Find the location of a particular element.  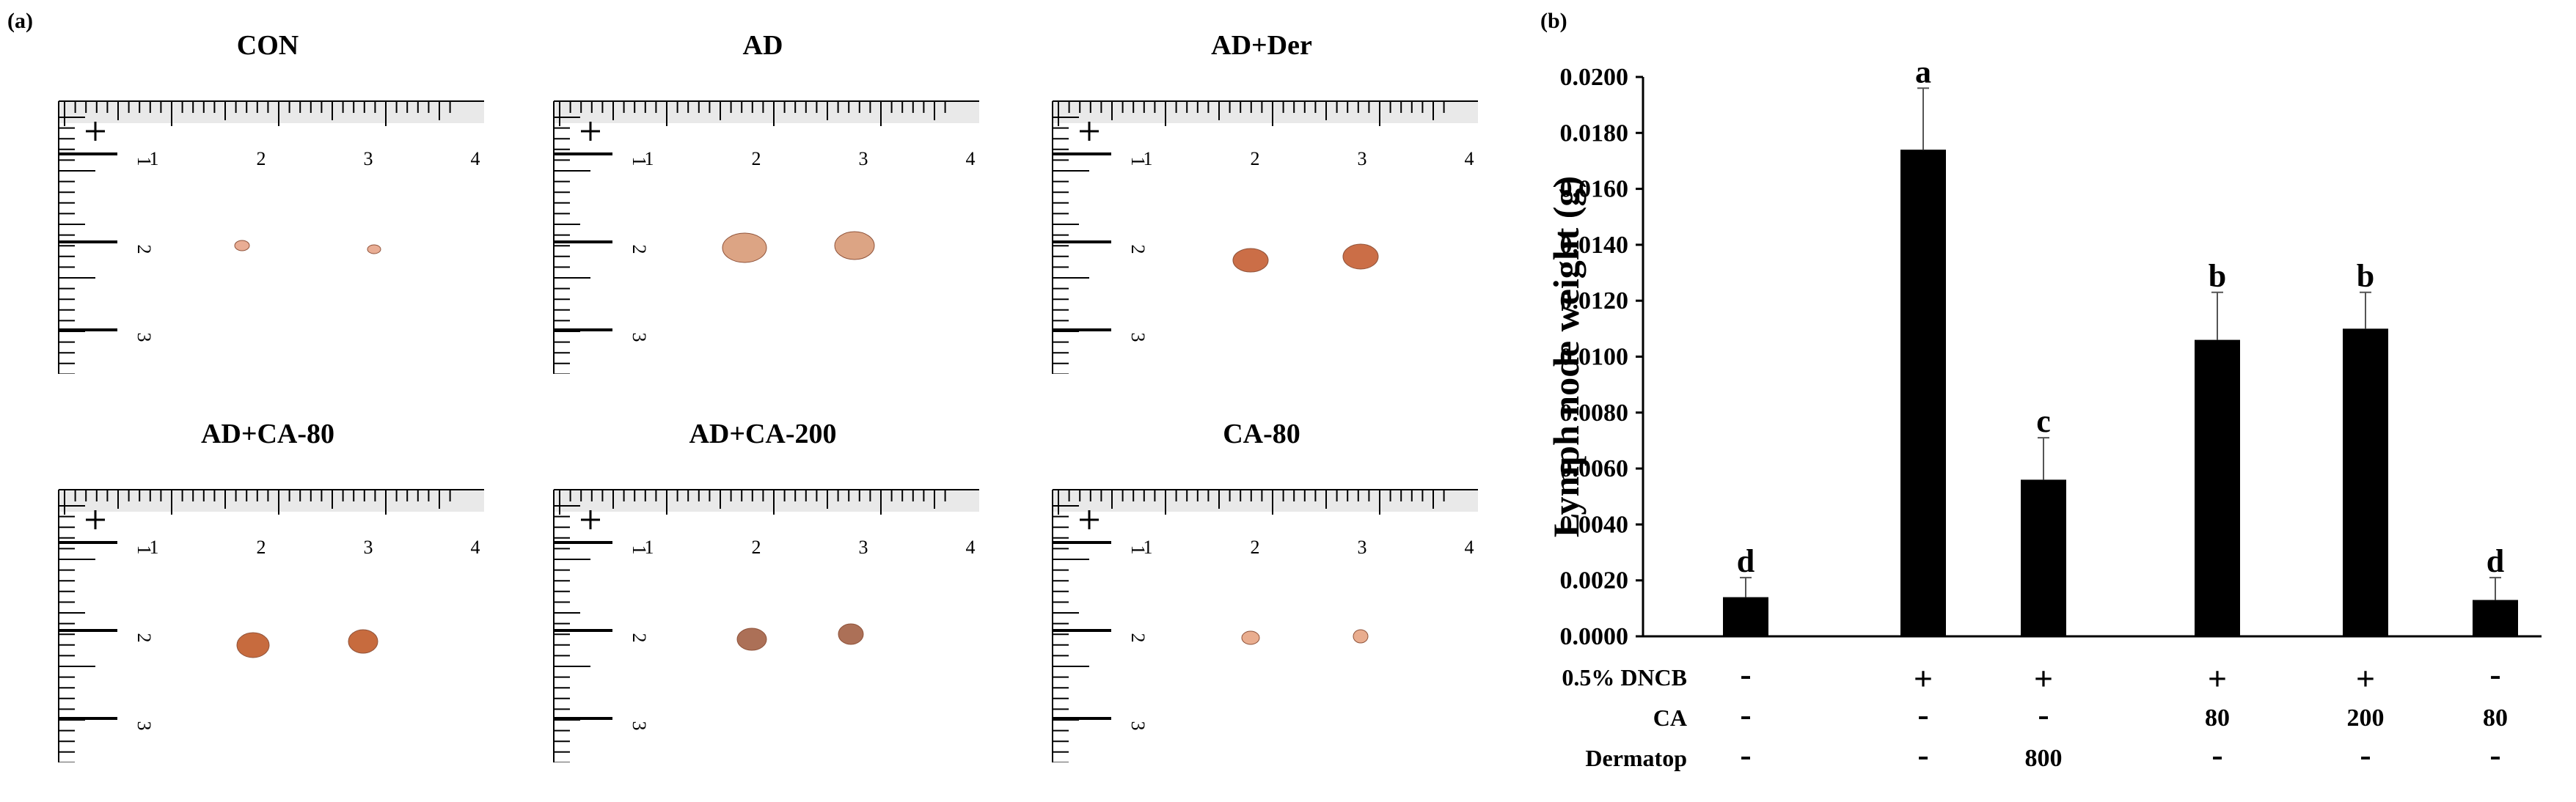

y-tick-label: 0.0020 is located at coordinates (1594, 581).